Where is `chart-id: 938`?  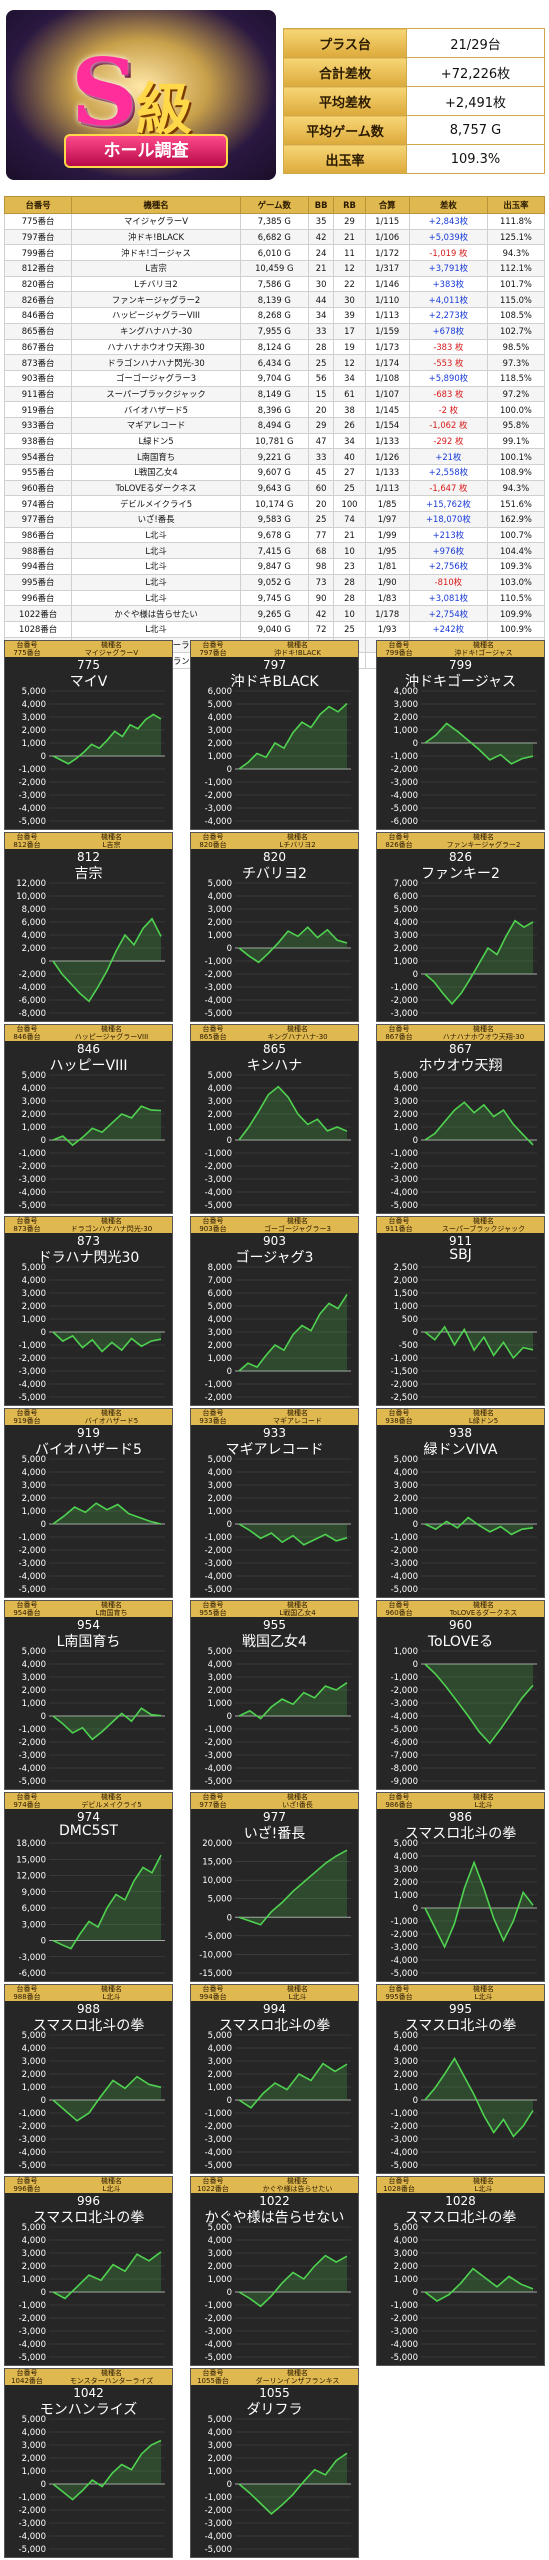
chart-id: 938 is located at coordinates (460, 1433).